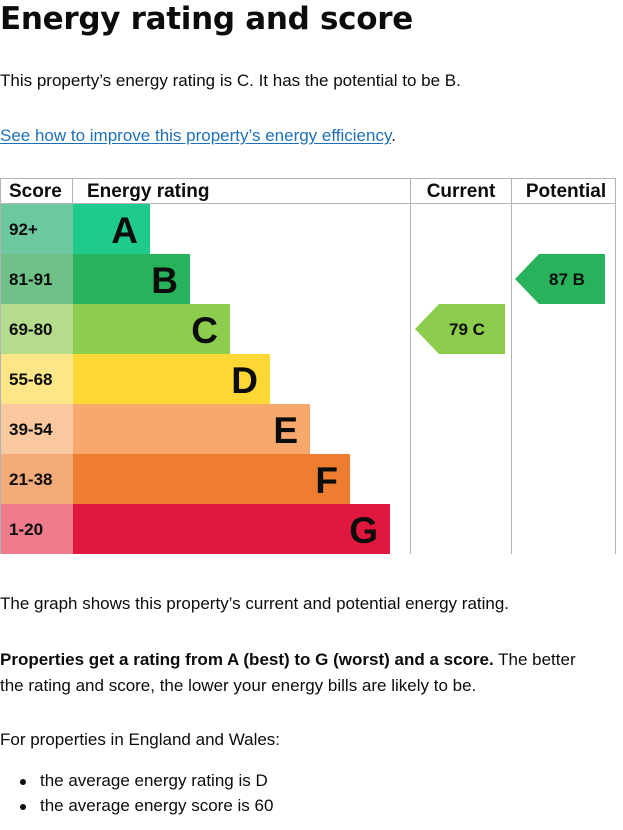  Describe the element at coordinates (204, 330) in the screenshot. I see `rating-letter-c: C` at that location.